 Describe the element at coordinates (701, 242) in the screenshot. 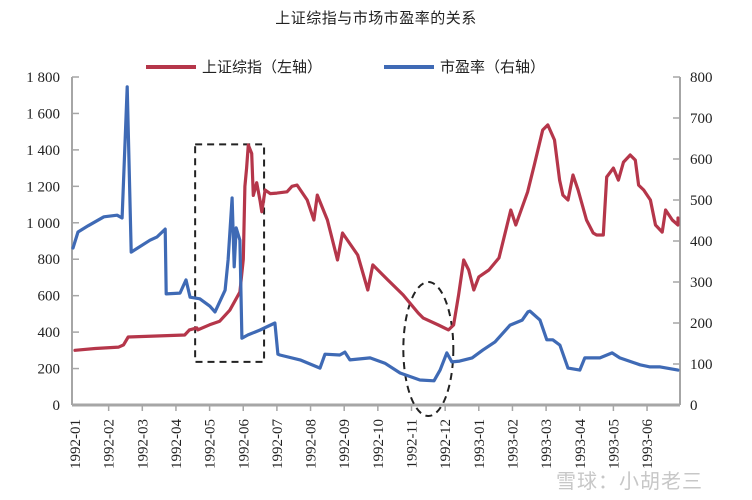

I see `right-axis-tick-label: 400` at that location.